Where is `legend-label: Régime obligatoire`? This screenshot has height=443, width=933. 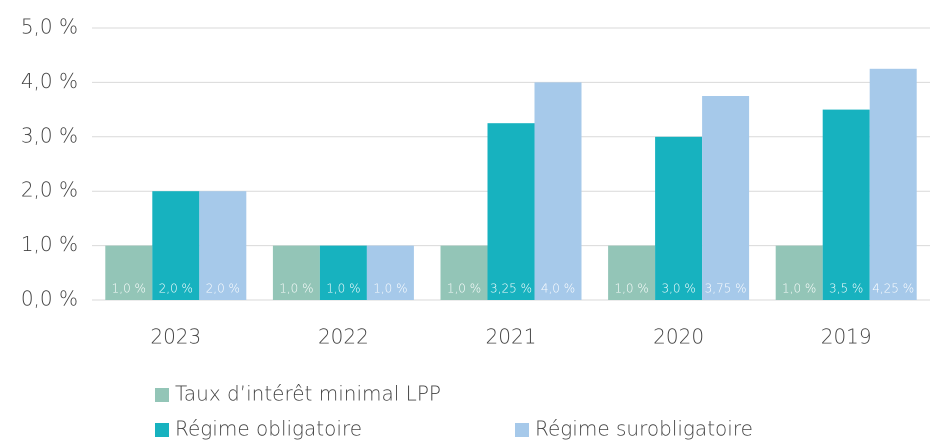 legend-label: Régime obligatoire is located at coordinates (268, 429).